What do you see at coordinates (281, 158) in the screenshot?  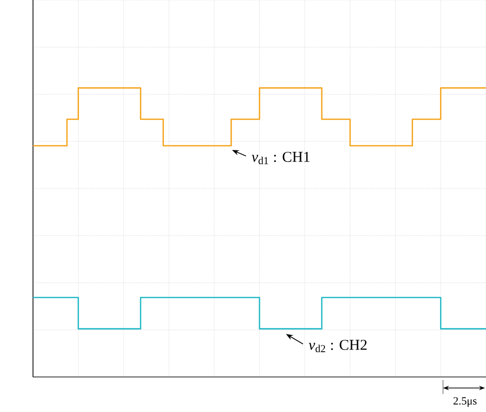 I see `annotation: v$_{d1}$ : CH1` at bounding box center [281, 158].